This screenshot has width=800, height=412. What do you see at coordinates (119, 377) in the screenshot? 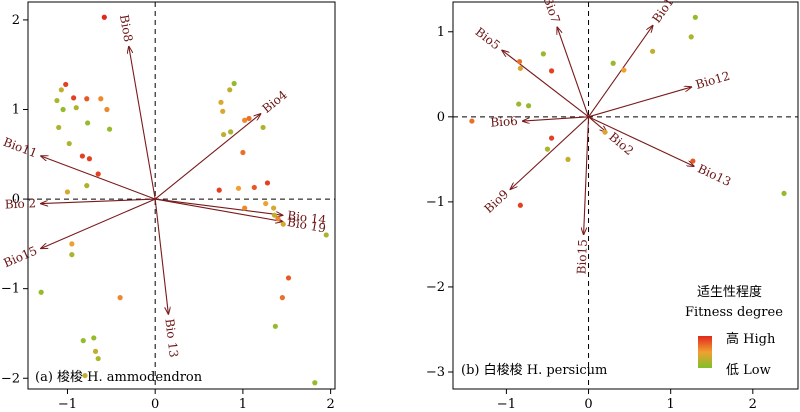
I see `panel-a-label: (a) 梭梭 H. ammodendron` at bounding box center [119, 377].